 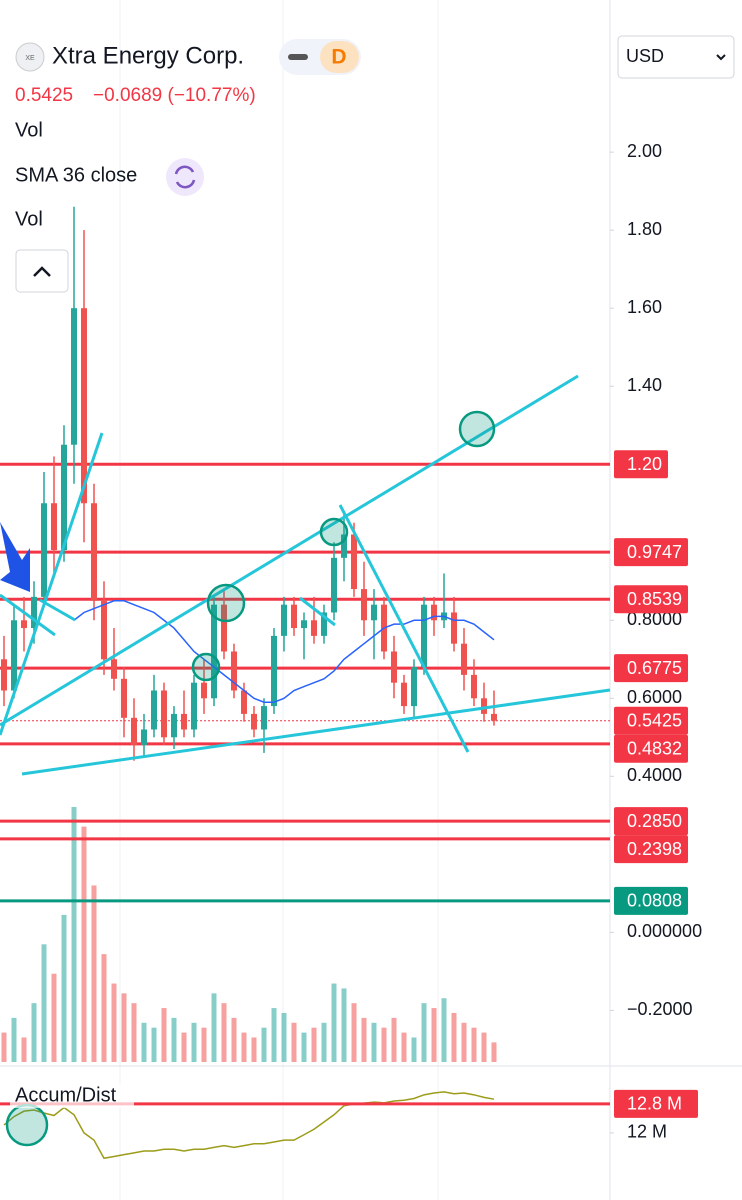 I want to click on collapse-button, so click(x=42, y=271).